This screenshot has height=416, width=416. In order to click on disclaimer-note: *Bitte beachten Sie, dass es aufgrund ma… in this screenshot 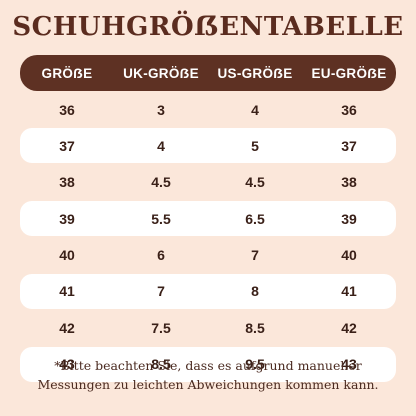, I will do `click(208, 375)`.